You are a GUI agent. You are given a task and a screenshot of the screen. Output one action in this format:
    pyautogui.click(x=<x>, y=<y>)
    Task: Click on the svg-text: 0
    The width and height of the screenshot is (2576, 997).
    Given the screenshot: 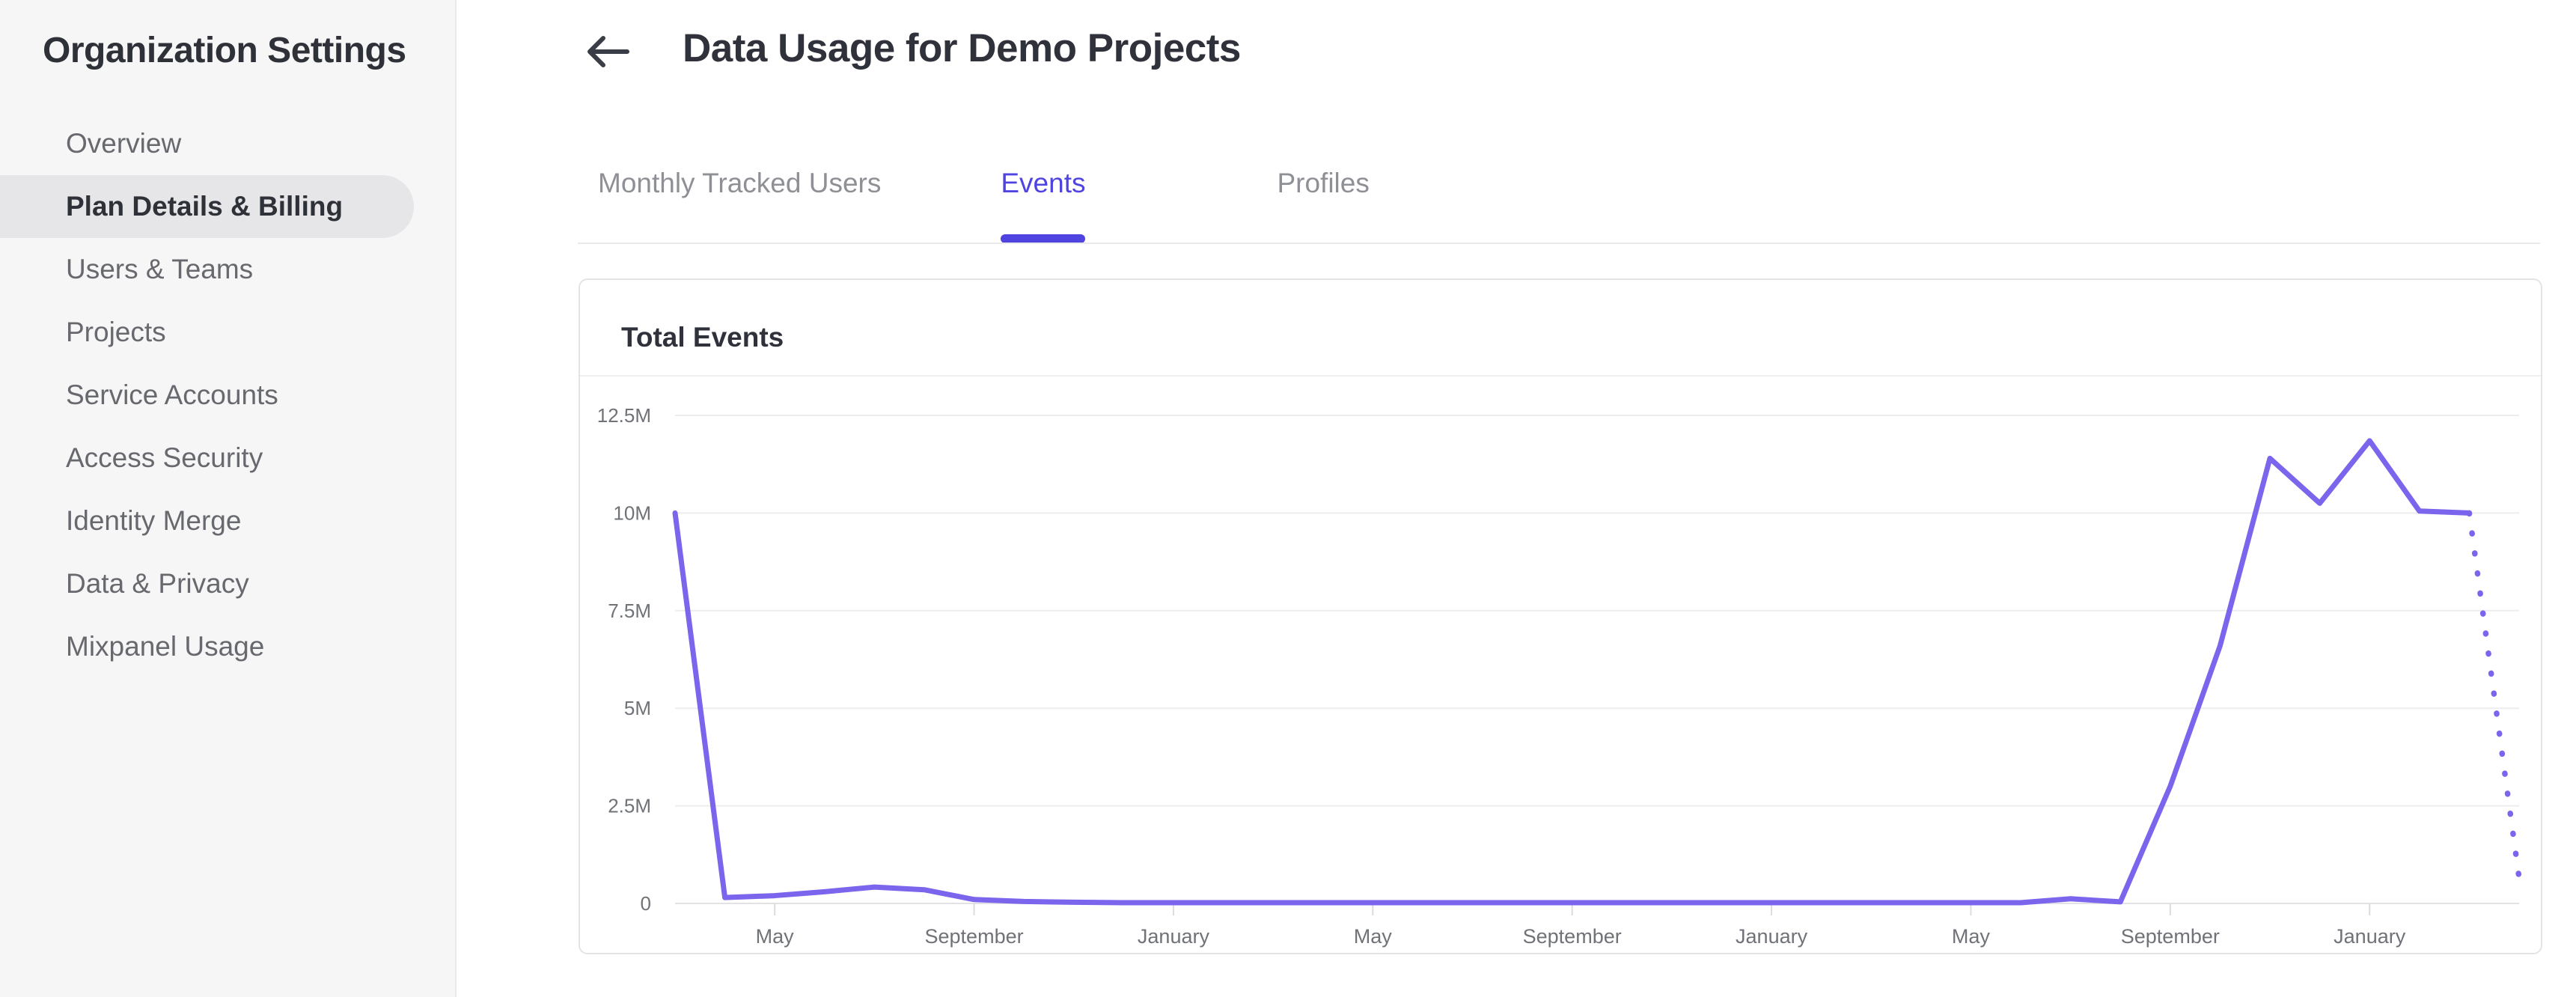 What is the action you would take?
    pyautogui.click(x=646, y=904)
    